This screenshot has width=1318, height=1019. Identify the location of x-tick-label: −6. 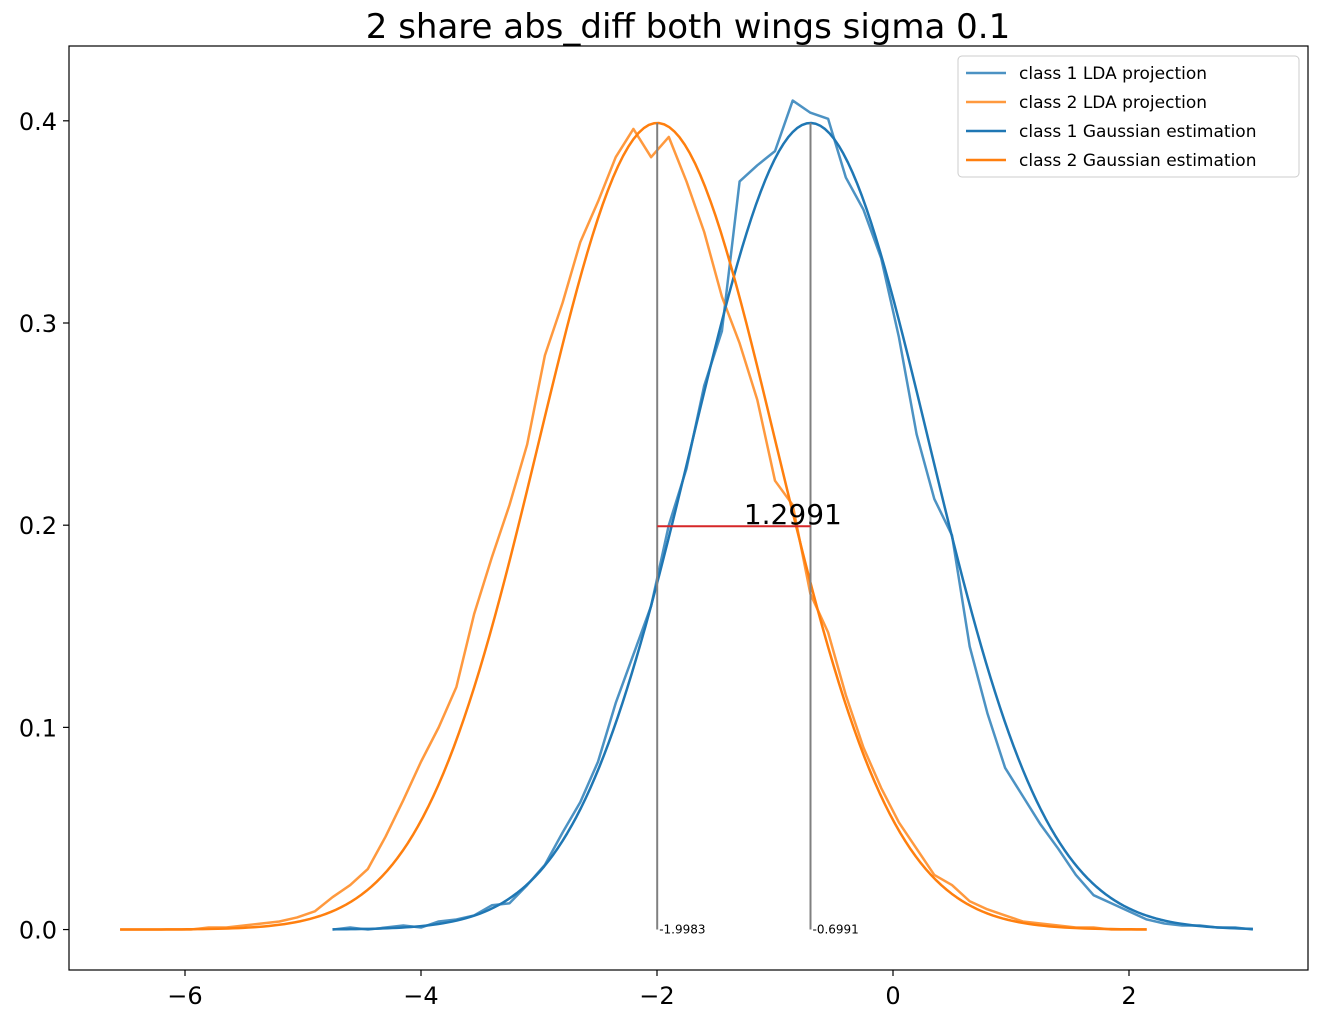
(184, 996).